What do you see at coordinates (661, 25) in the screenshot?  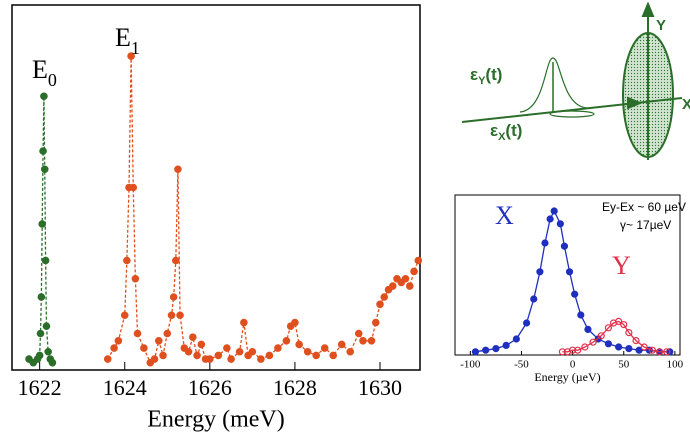 I see `diagram-label: Y` at bounding box center [661, 25].